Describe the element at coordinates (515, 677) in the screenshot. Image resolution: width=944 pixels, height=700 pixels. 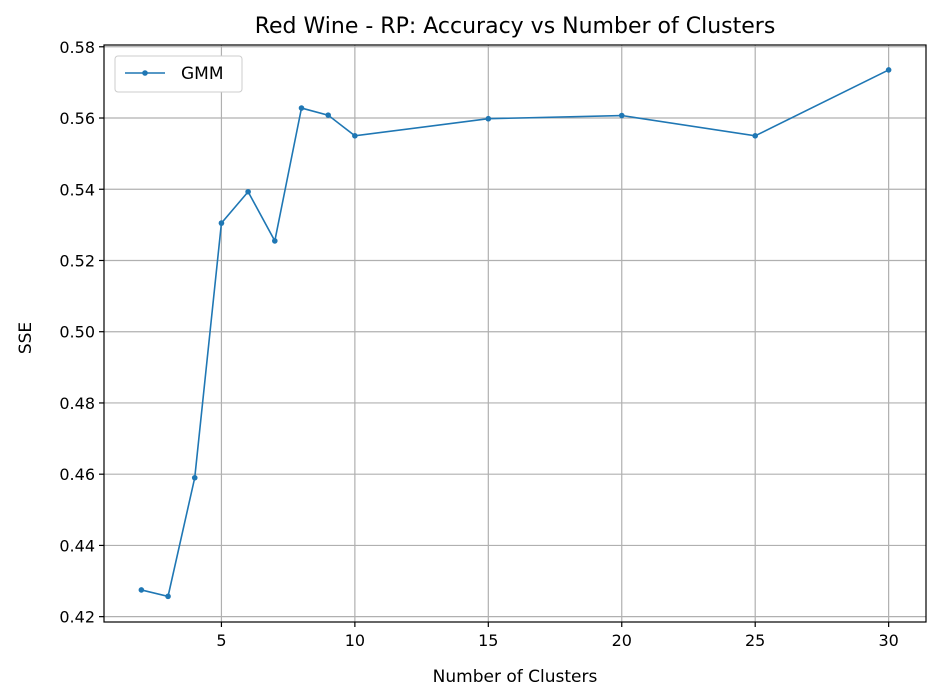
I see `x-axis-label: Number of Clusters` at that location.